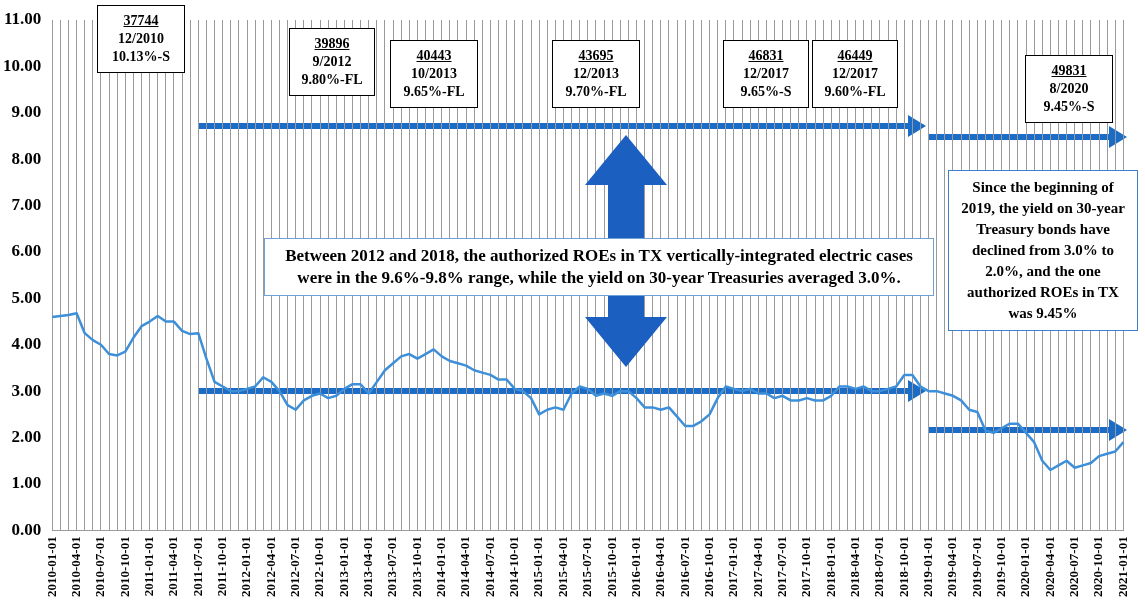 The image size is (1145, 603). Describe the element at coordinates (757, 567) in the screenshot. I see `x-tick-label: 2017-04-01` at that location.